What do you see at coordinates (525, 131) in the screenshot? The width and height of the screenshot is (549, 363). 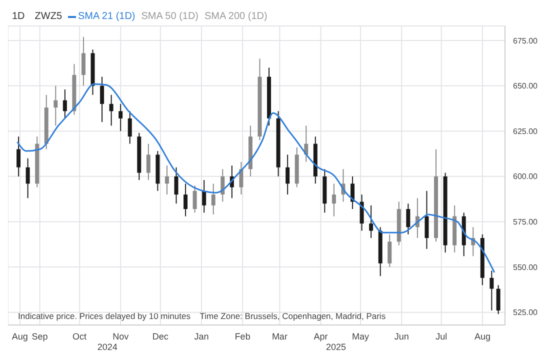 I see `y-tick-label: 625.00` at bounding box center [525, 131].